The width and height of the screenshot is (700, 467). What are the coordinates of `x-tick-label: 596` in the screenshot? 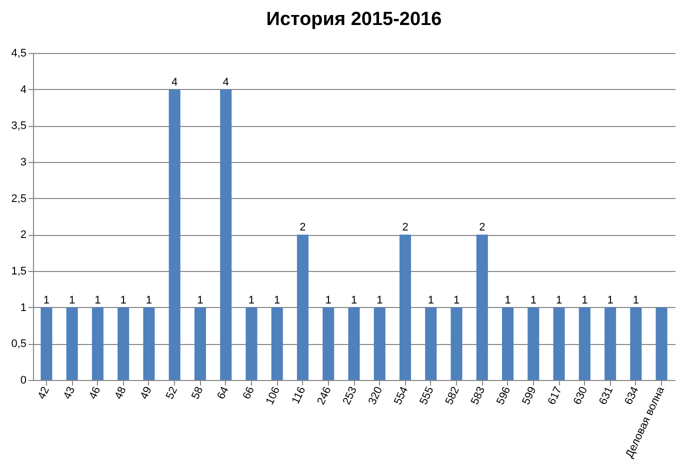 It's located at (504, 395).